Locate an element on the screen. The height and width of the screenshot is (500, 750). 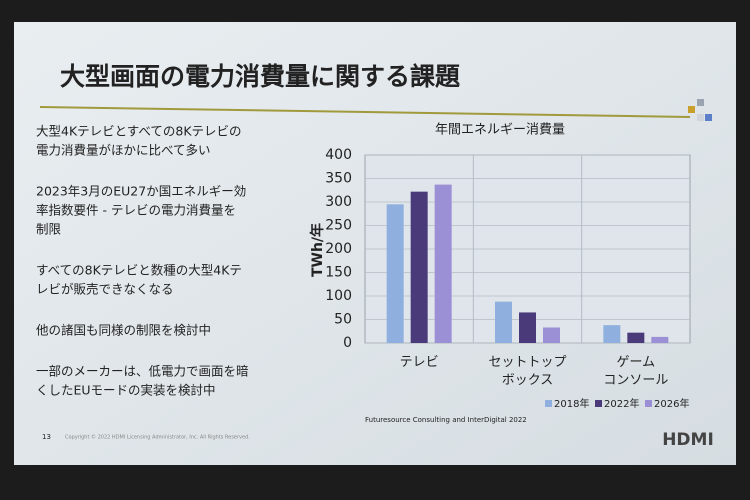
bullet-line: 電力消費量がほかに比べて多い is located at coordinates (123, 150).